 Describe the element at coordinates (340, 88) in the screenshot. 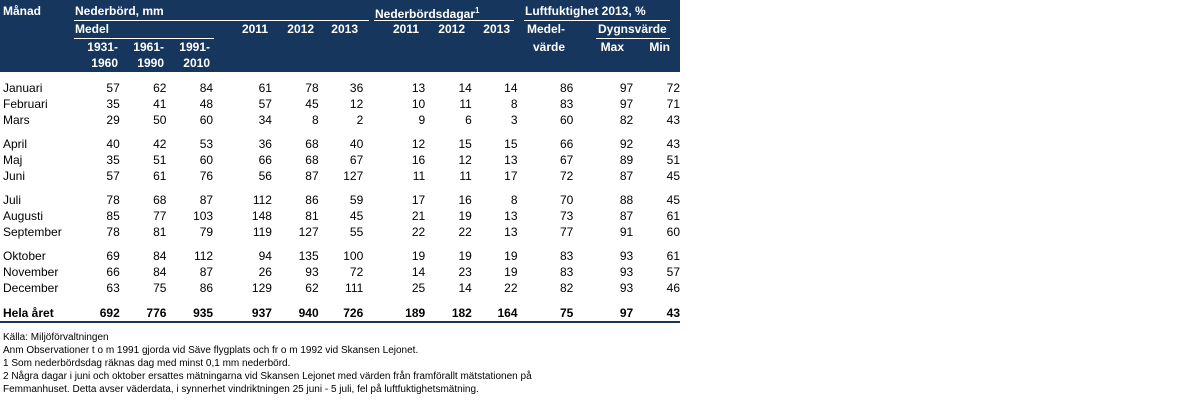

I see `table-row: Januari 57 62 84 61 78 36 13 14 14 86 97 72` at that location.